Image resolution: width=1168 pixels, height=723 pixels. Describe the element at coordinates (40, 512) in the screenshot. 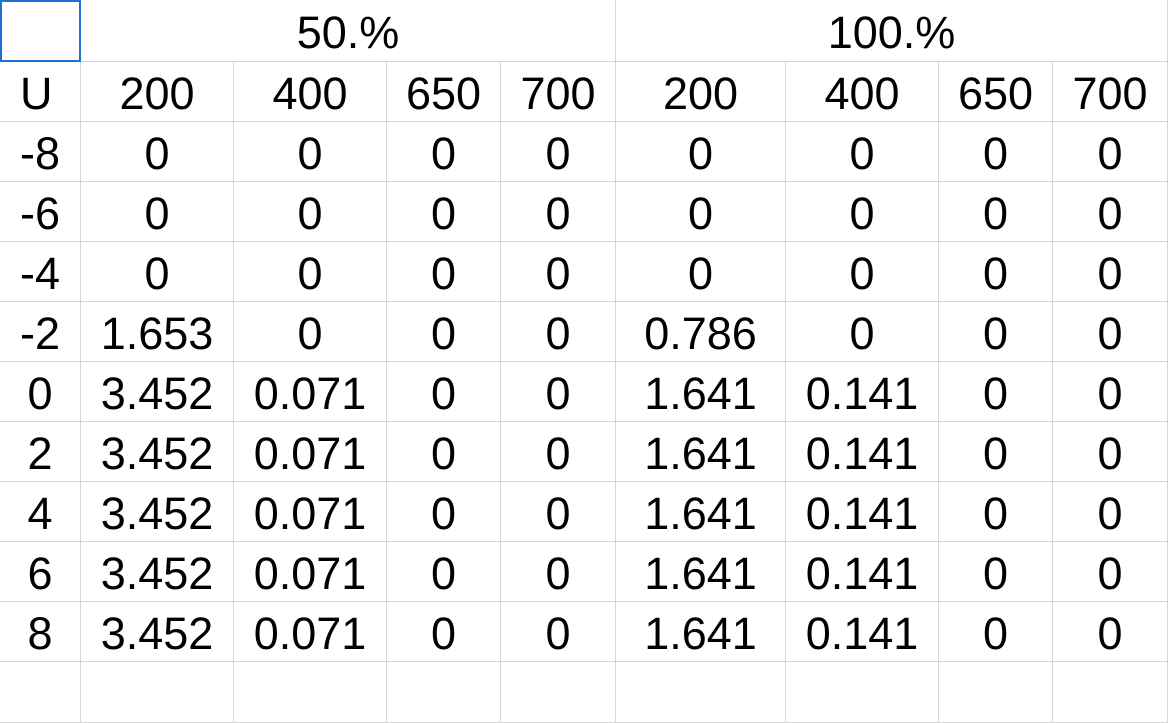

I see `row-u-value: 4` at that location.